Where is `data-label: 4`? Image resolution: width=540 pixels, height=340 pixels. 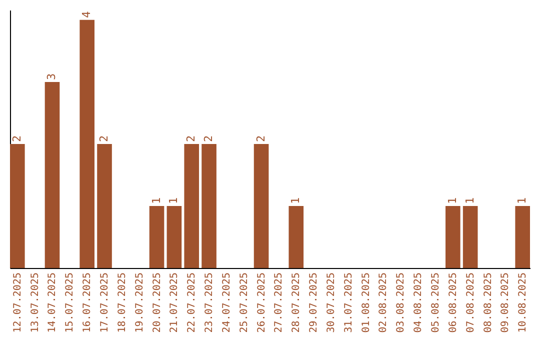 data-label: 4 is located at coordinates (87, 14).